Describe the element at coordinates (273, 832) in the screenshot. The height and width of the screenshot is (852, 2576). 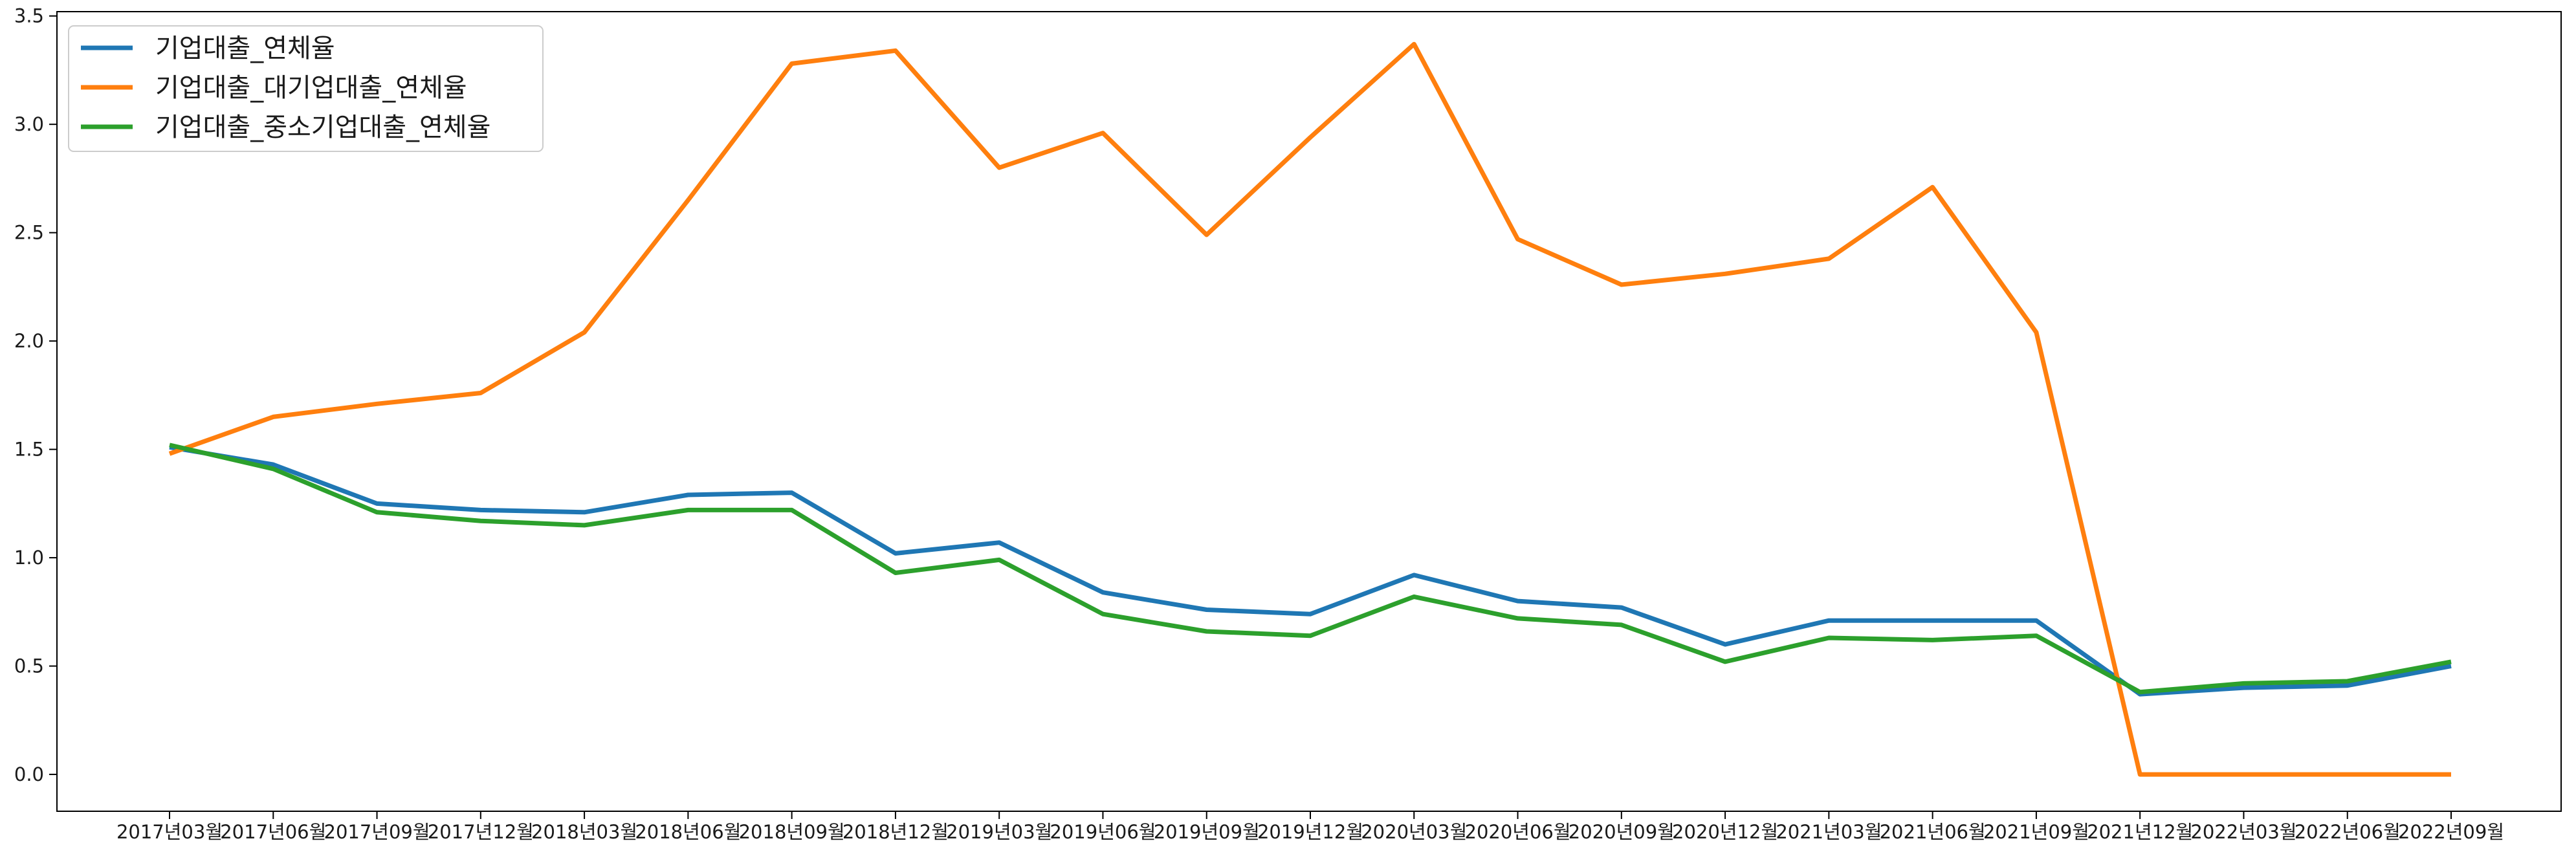
I see `x-tick-label-1: 2017년06월` at that location.